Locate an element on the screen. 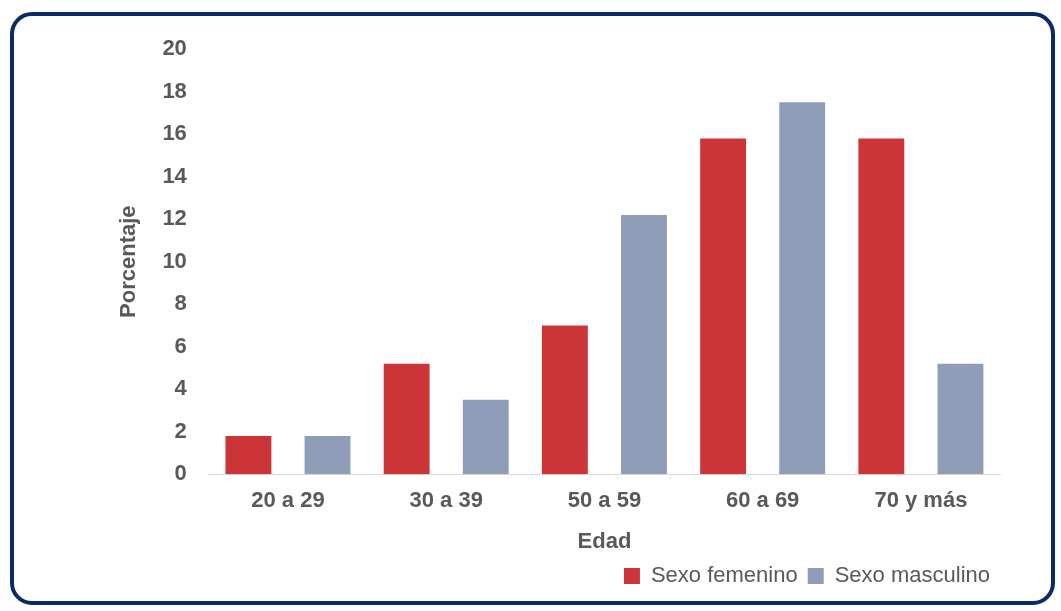 This screenshot has width=1061, height=611. y-tick-label: 16 is located at coordinates (174, 133).